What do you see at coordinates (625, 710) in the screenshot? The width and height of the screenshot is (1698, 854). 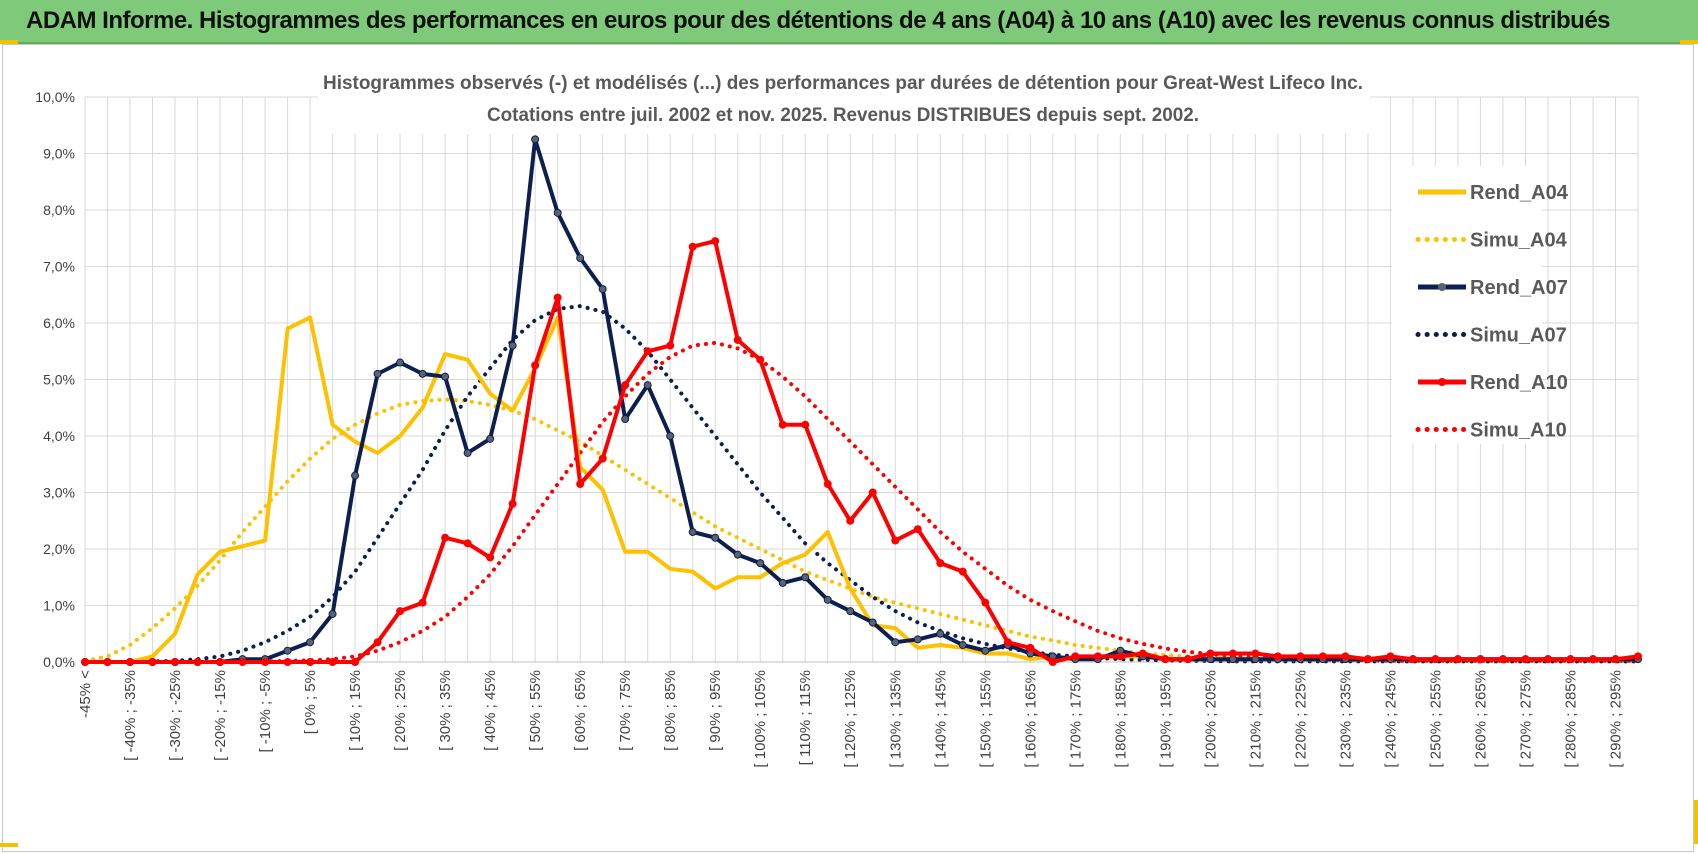 I see `x-tick-label: [ 70% ; 75%` at bounding box center [625, 710].